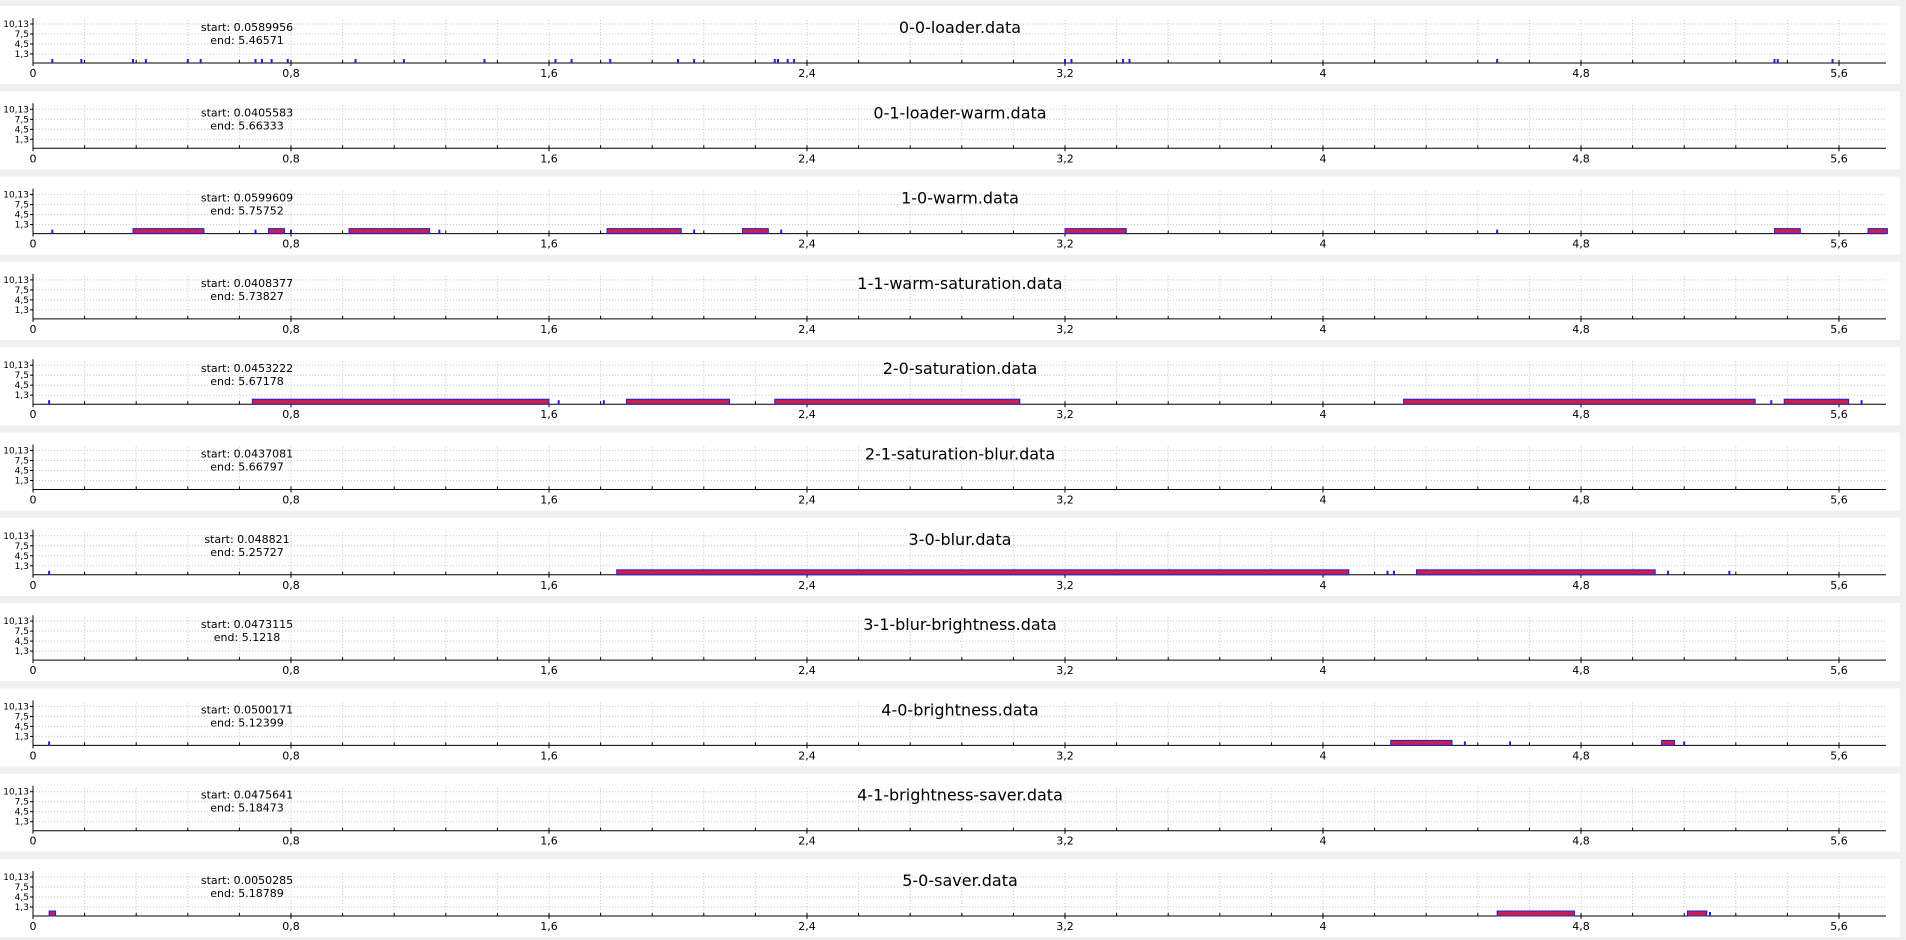  I want to click on panel-title: 1-1-warm-saturation.data, so click(959, 283).